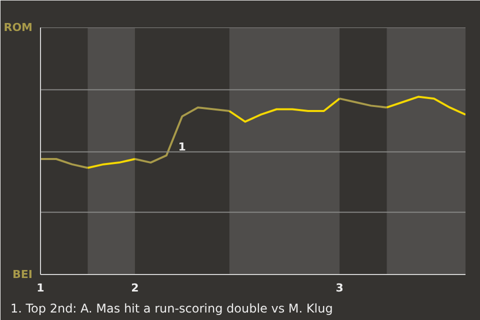 This screenshot has height=320, width=480. I want to click on text: ROM, so click(18, 27).